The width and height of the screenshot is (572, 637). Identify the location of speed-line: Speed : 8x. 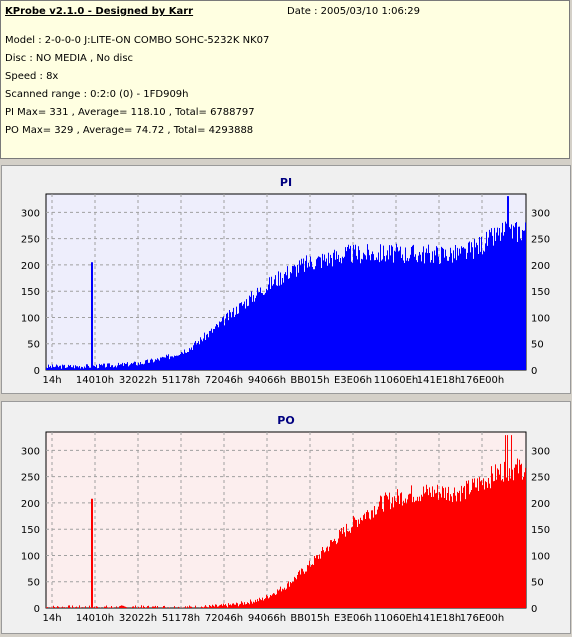
(32, 76).